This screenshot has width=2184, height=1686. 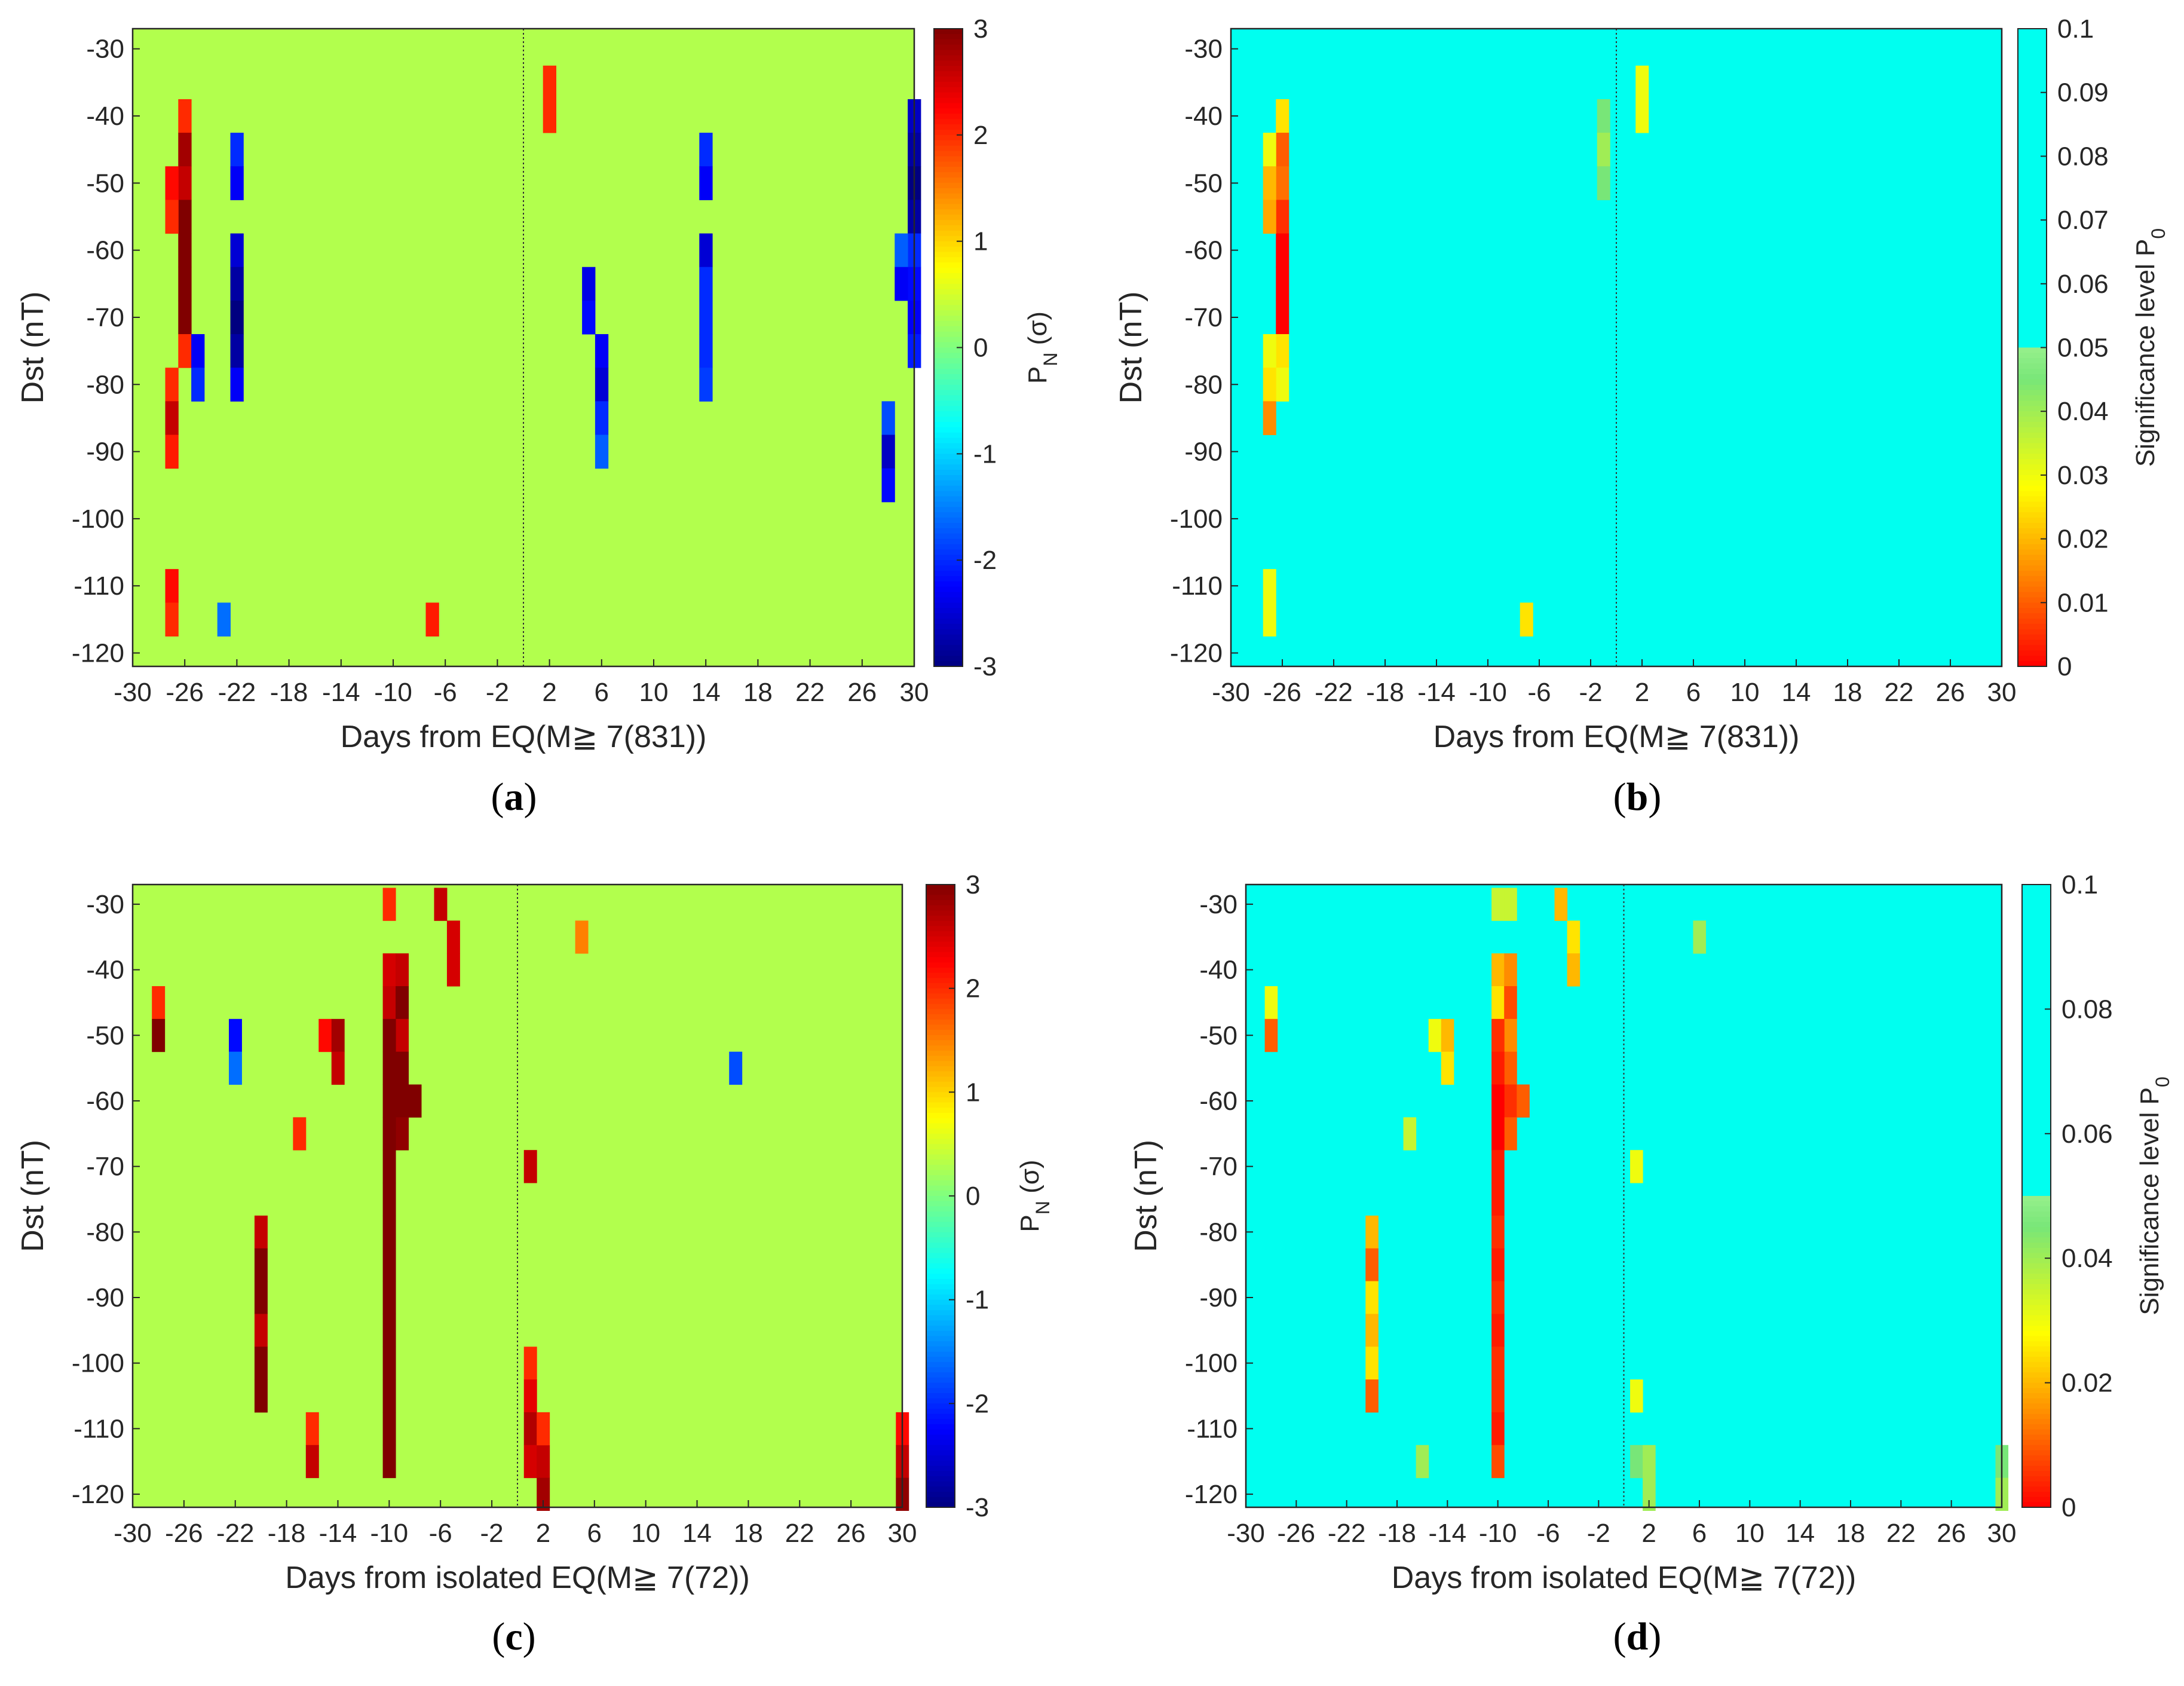 I want to click on caption-open-paren: (, so click(x=498, y=1637).